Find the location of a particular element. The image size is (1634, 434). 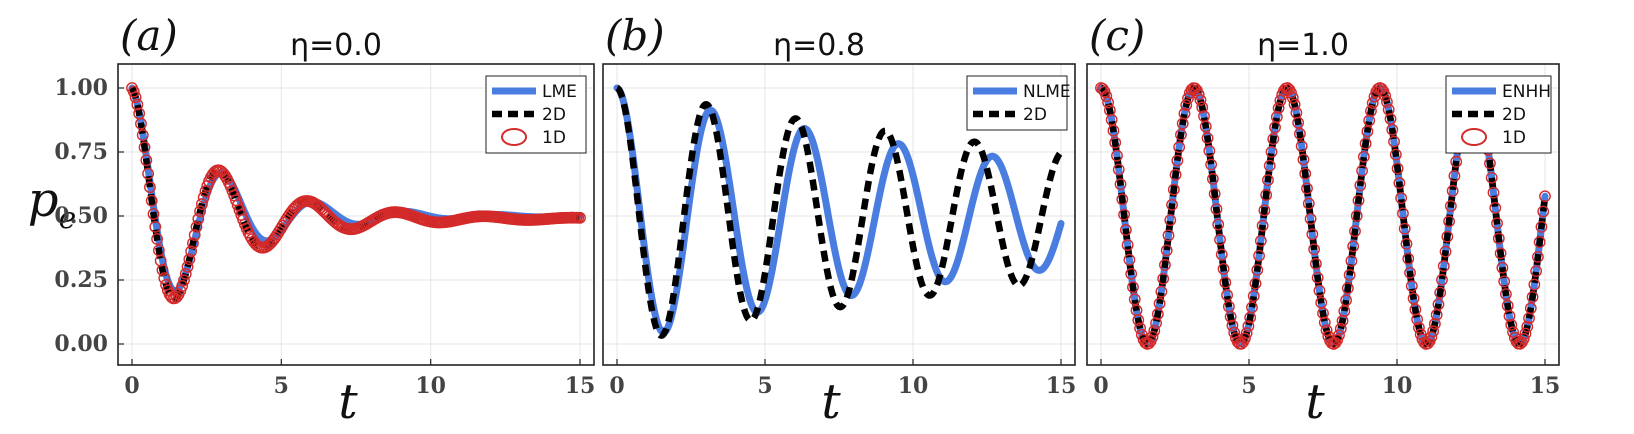

y-tick-label: 0.00 is located at coordinates (81, 344).